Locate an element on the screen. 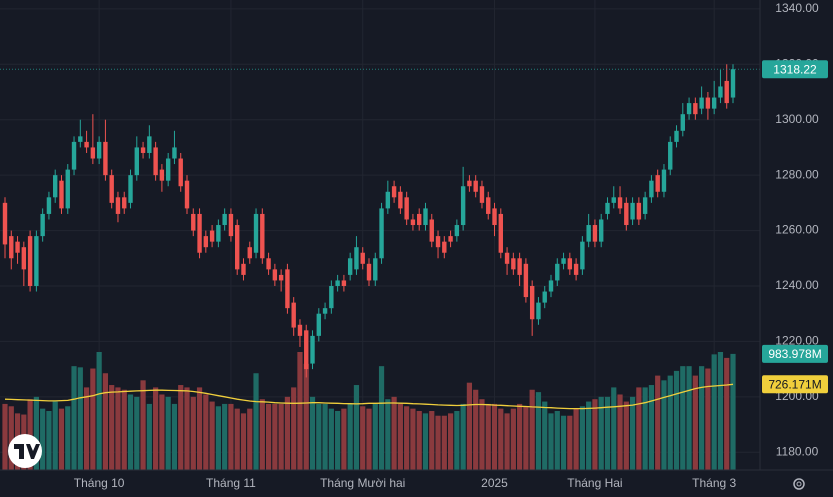  settings-ring is located at coordinates (799, 484).